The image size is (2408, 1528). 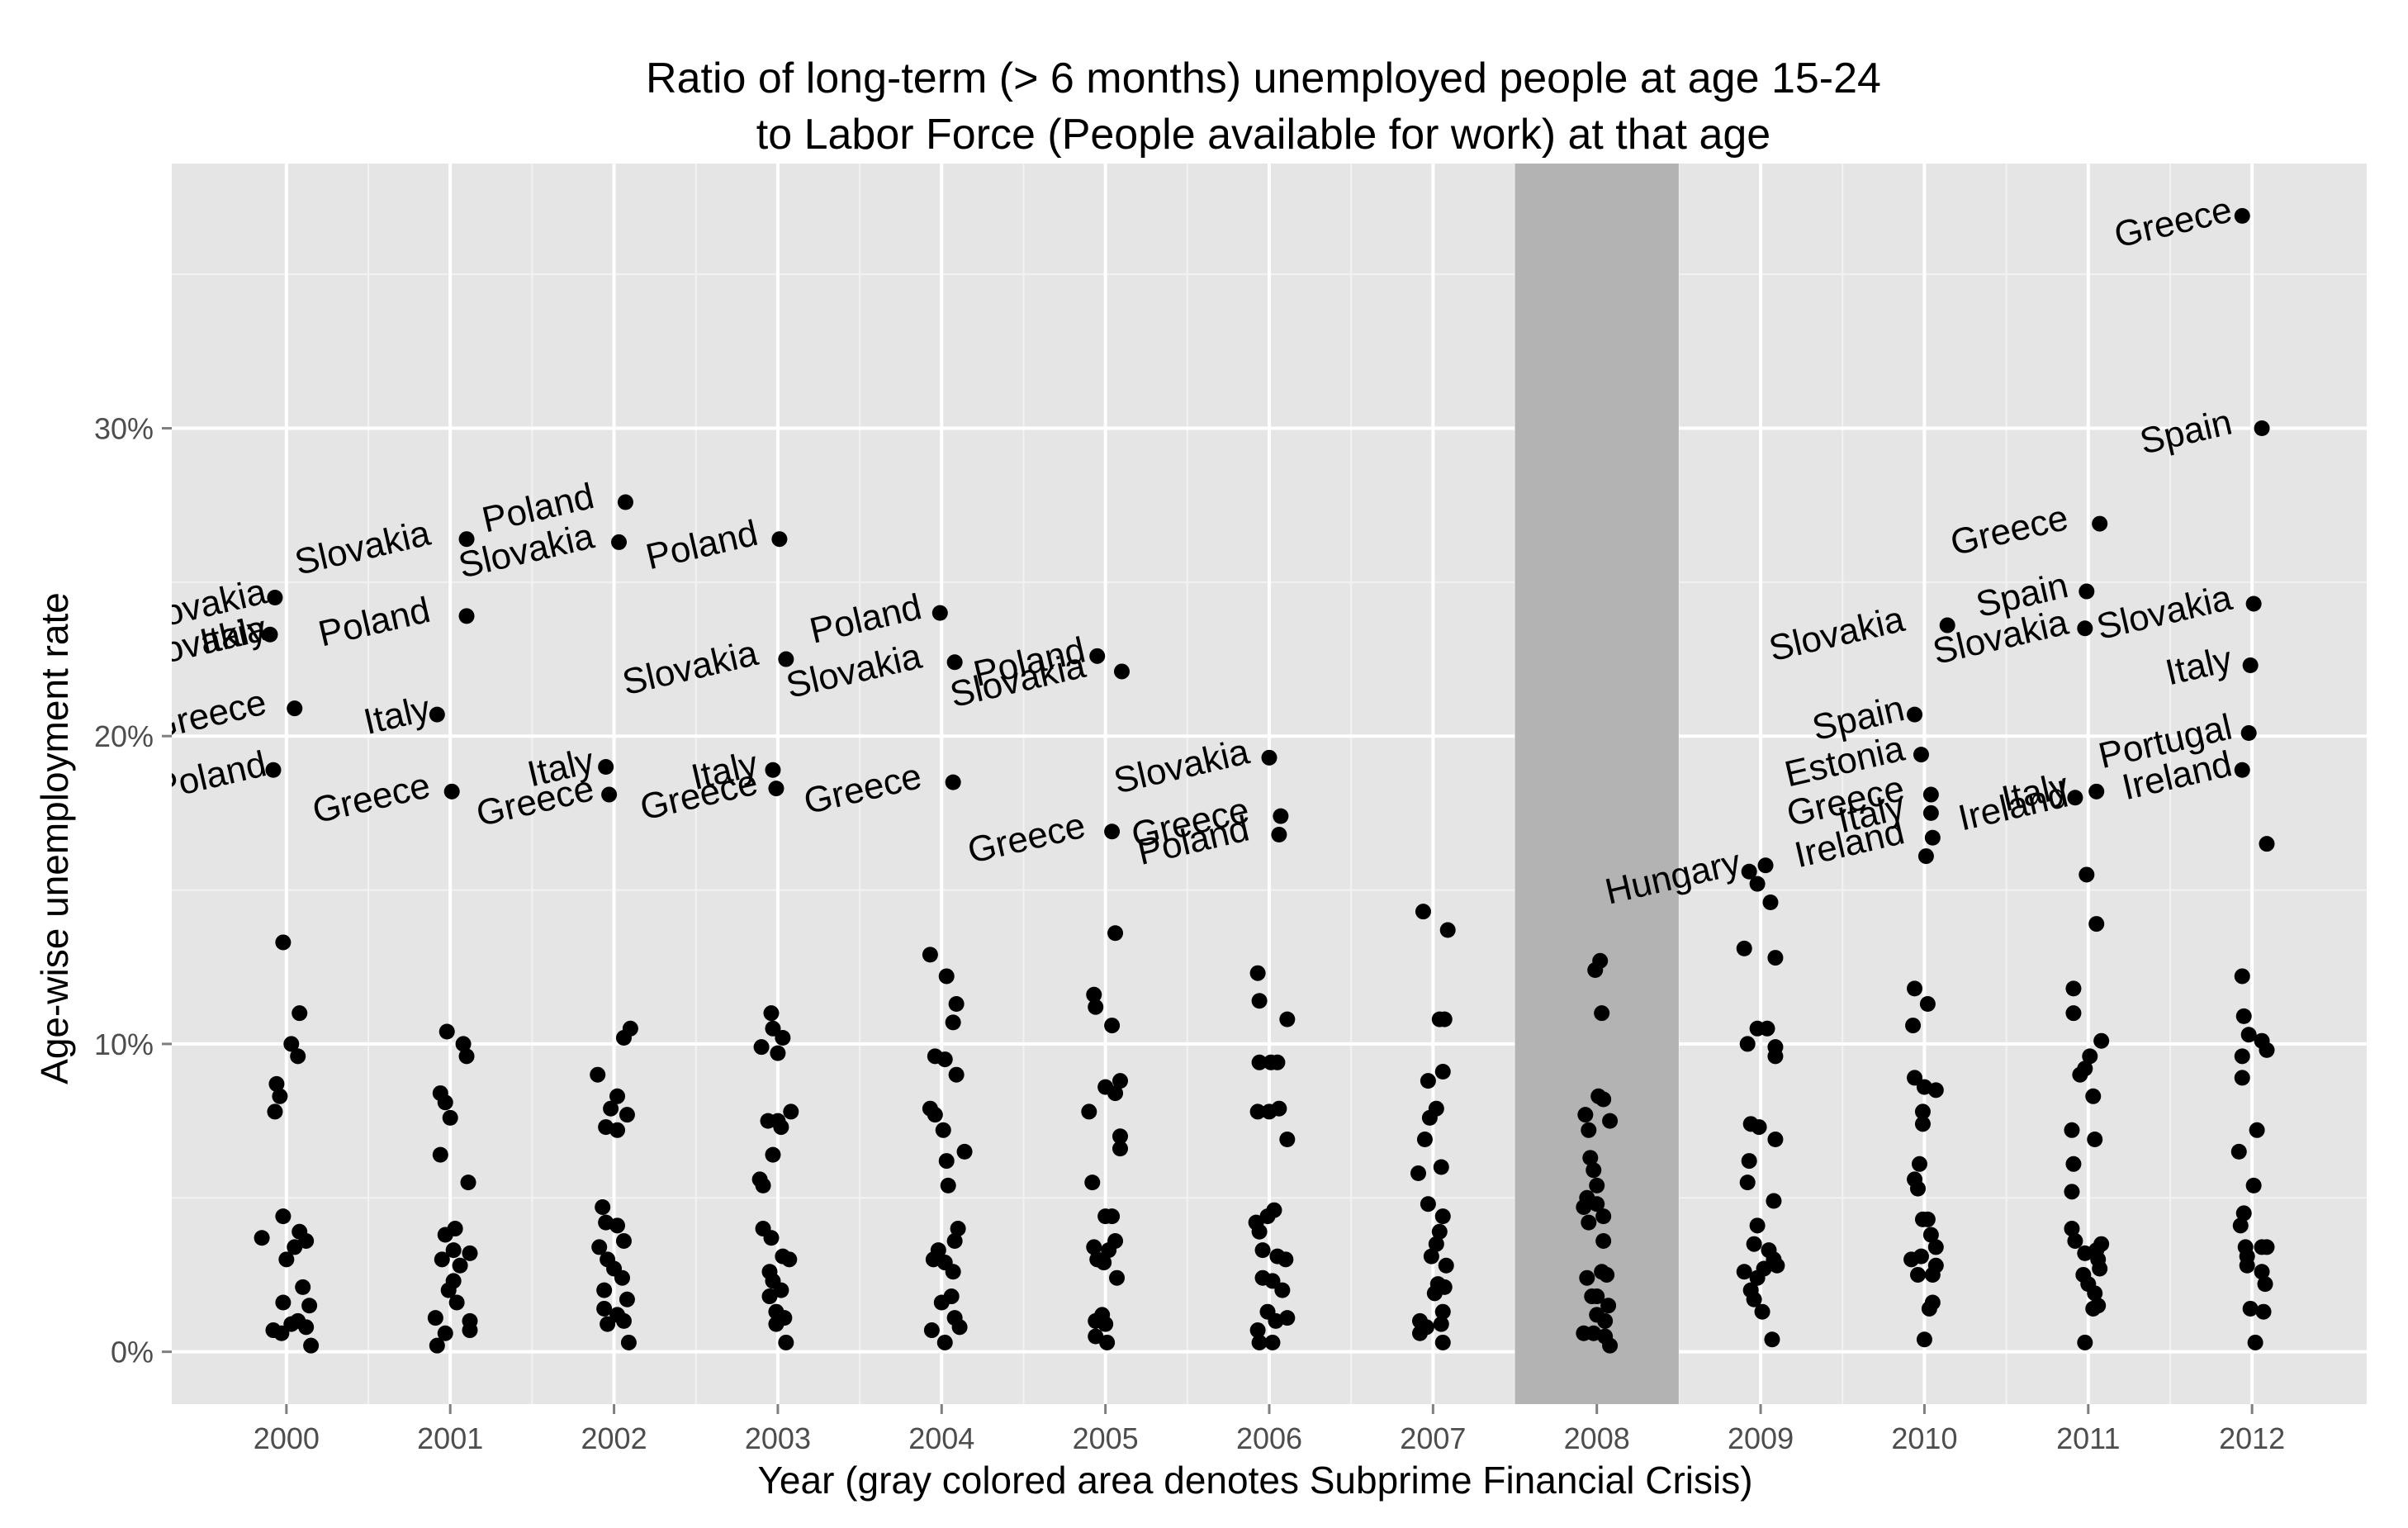 What do you see at coordinates (124, 429) in the screenshot?
I see `y-tick-label: 30%` at bounding box center [124, 429].